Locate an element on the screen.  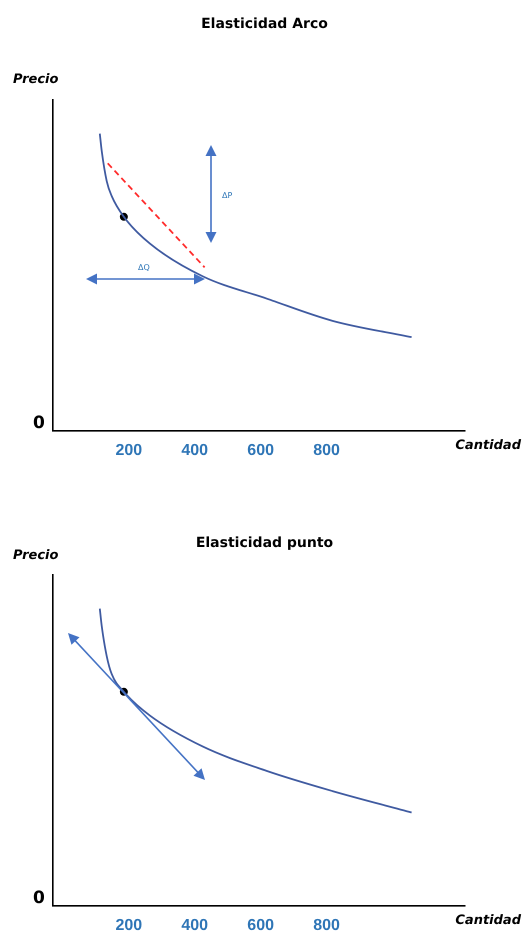
chart-title: Elasticidad punto is located at coordinates (265, 543).